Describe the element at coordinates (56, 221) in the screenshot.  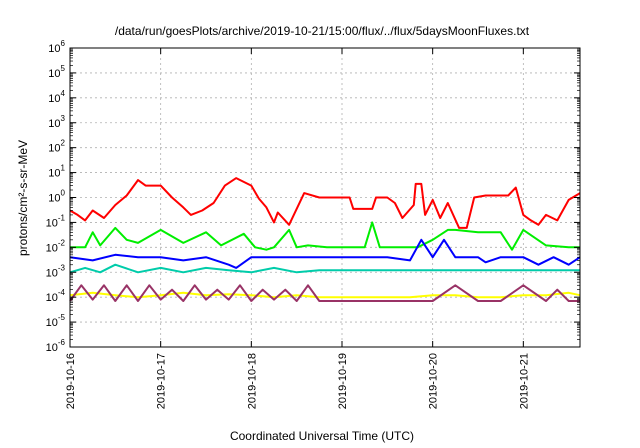
I see `y-tick-label: 10⁻¹` at that location.